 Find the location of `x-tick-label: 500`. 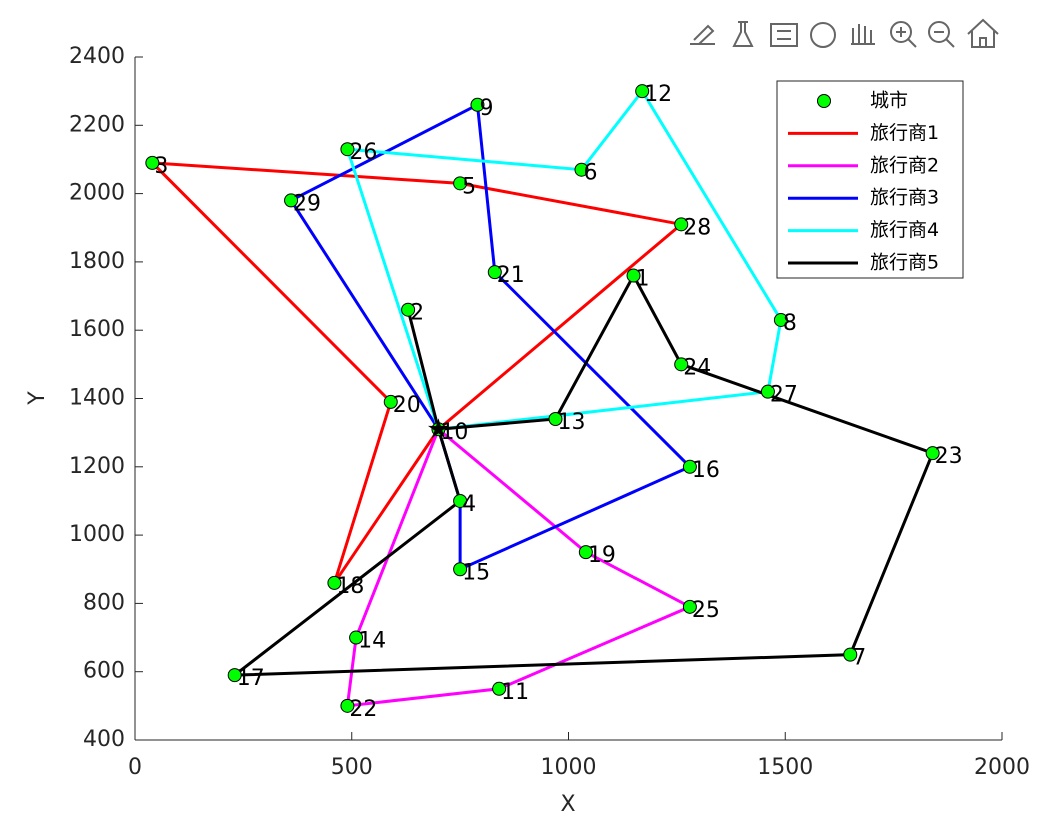

x-tick-label: 500 is located at coordinates (352, 767).